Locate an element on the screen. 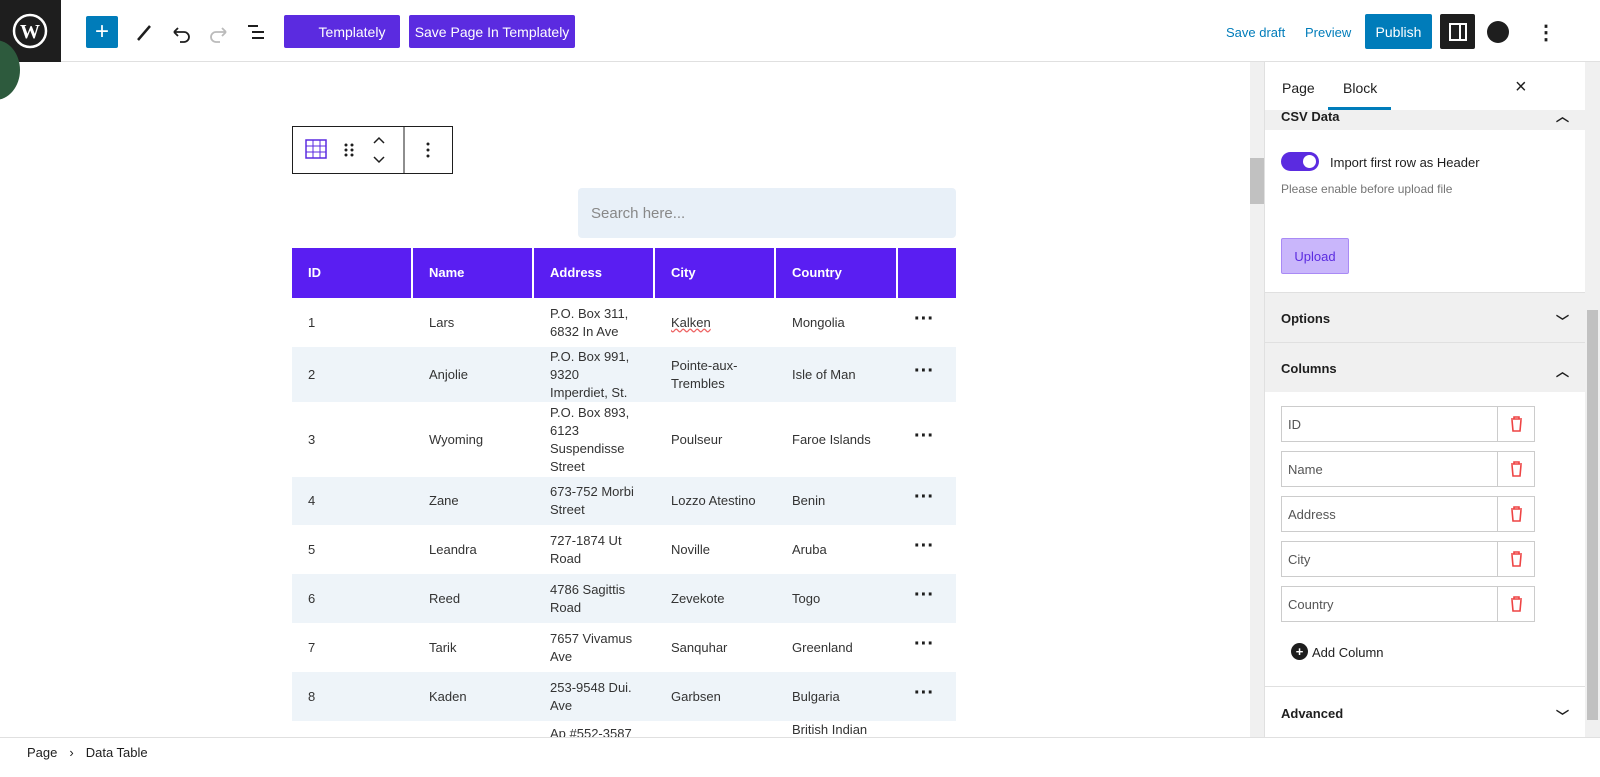 This screenshot has width=1600, height=777. column-input: Name is located at coordinates (1408, 469).